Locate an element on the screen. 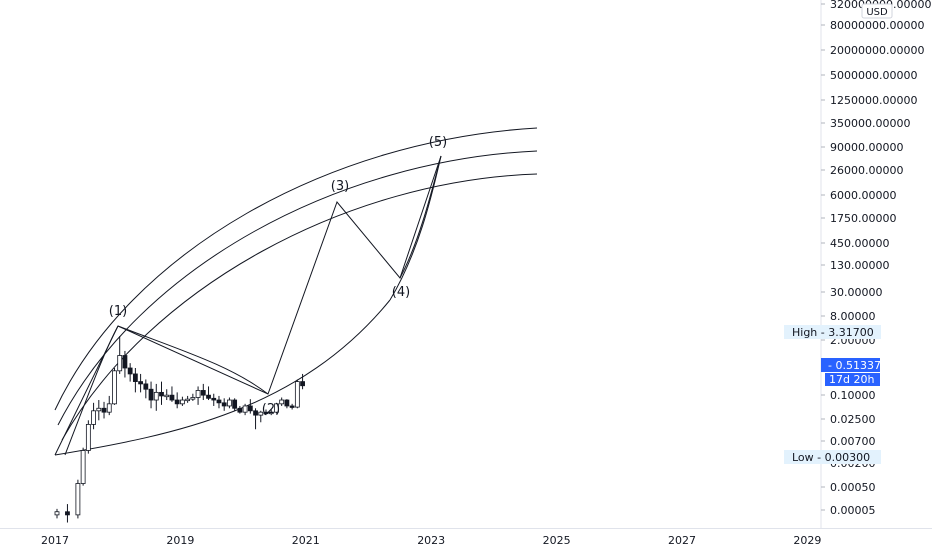 This screenshot has height=554, width=932. high-badge-label: High - 3.31700 is located at coordinates (833, 332).